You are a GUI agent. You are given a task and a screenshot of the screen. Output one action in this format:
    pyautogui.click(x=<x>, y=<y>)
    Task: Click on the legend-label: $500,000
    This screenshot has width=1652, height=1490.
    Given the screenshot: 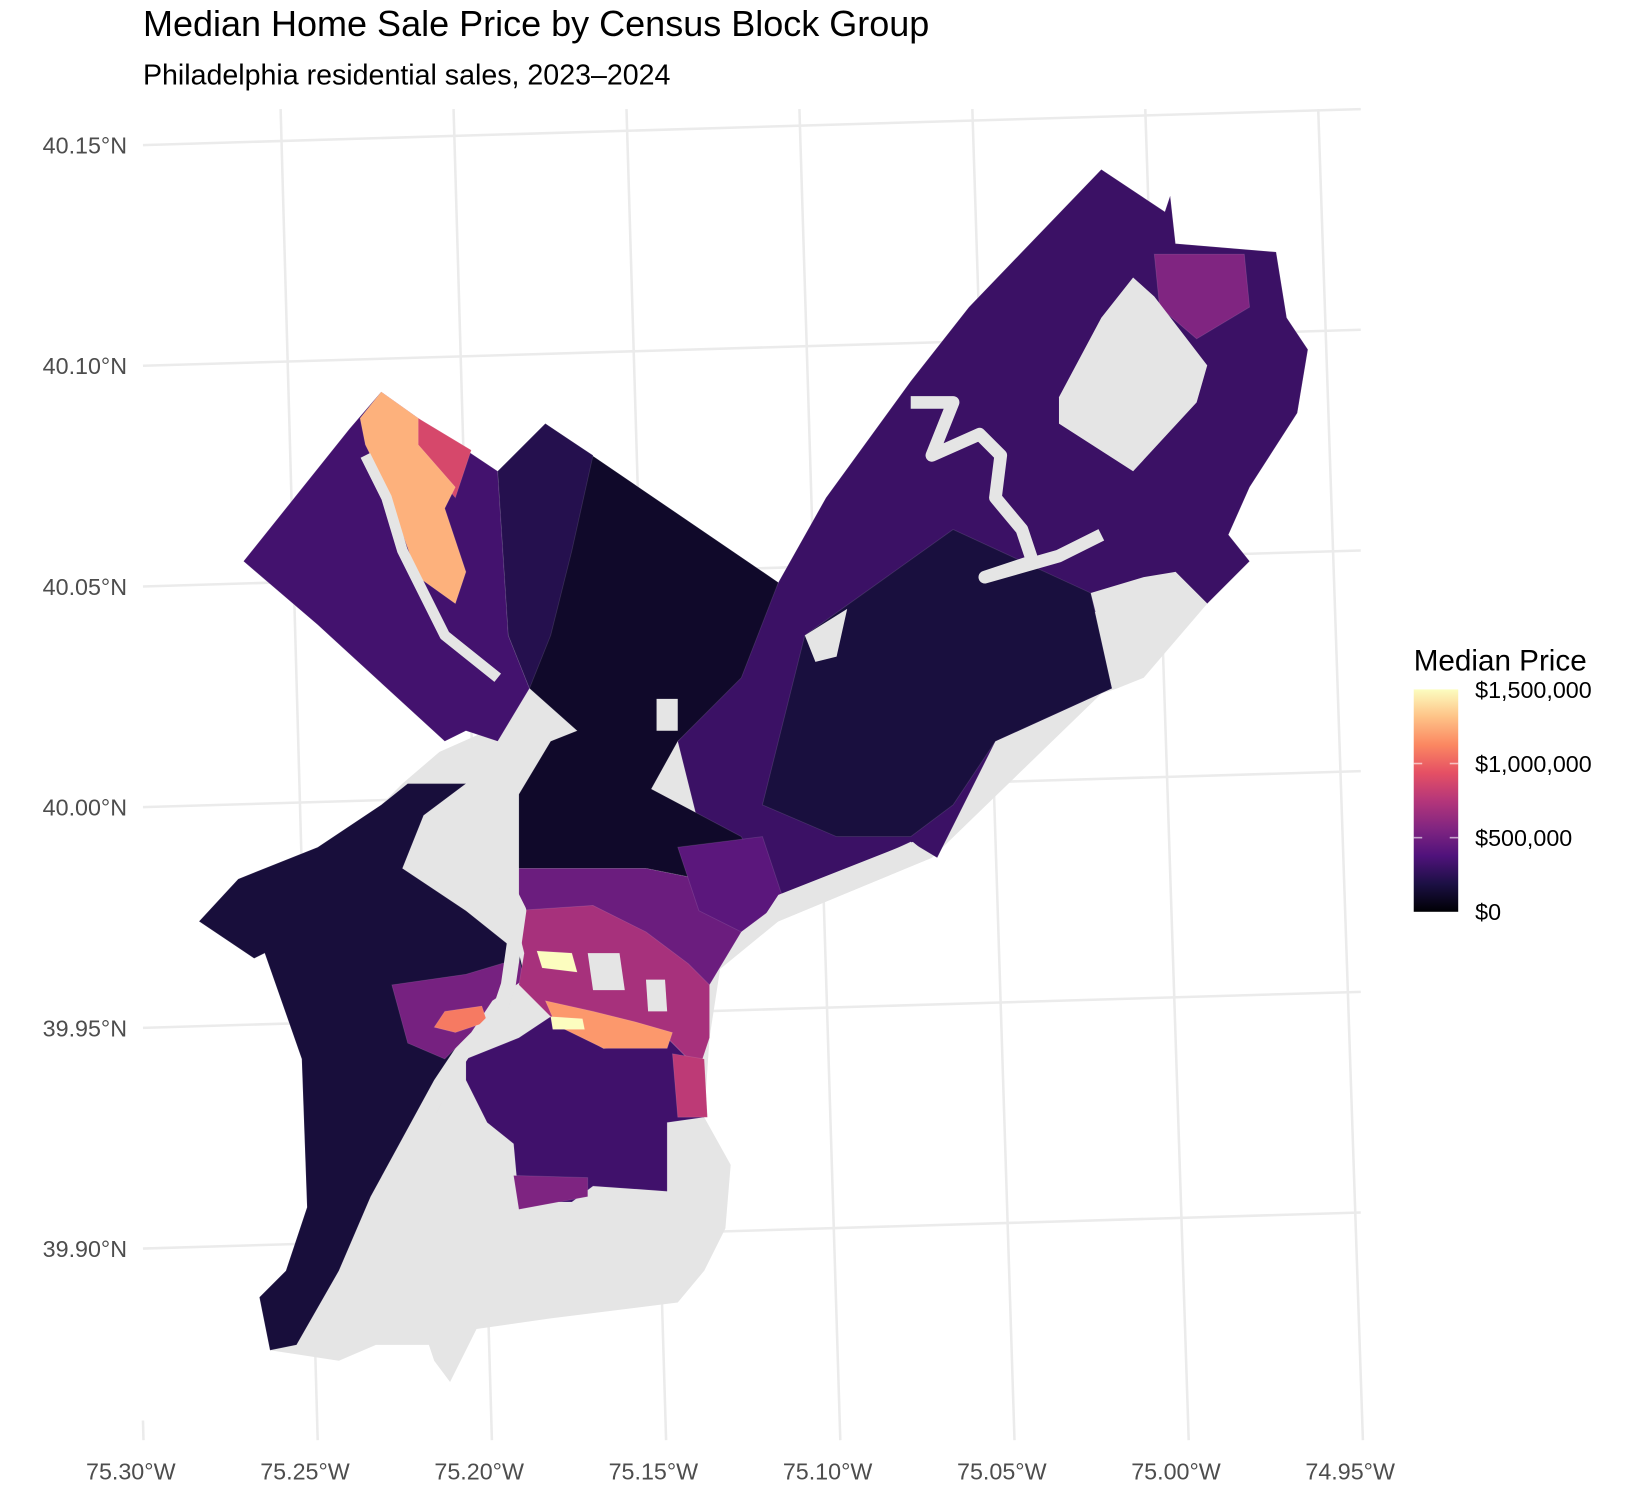 What is the action you would take?
    pyautogui.click(x=1523, y=838)
    